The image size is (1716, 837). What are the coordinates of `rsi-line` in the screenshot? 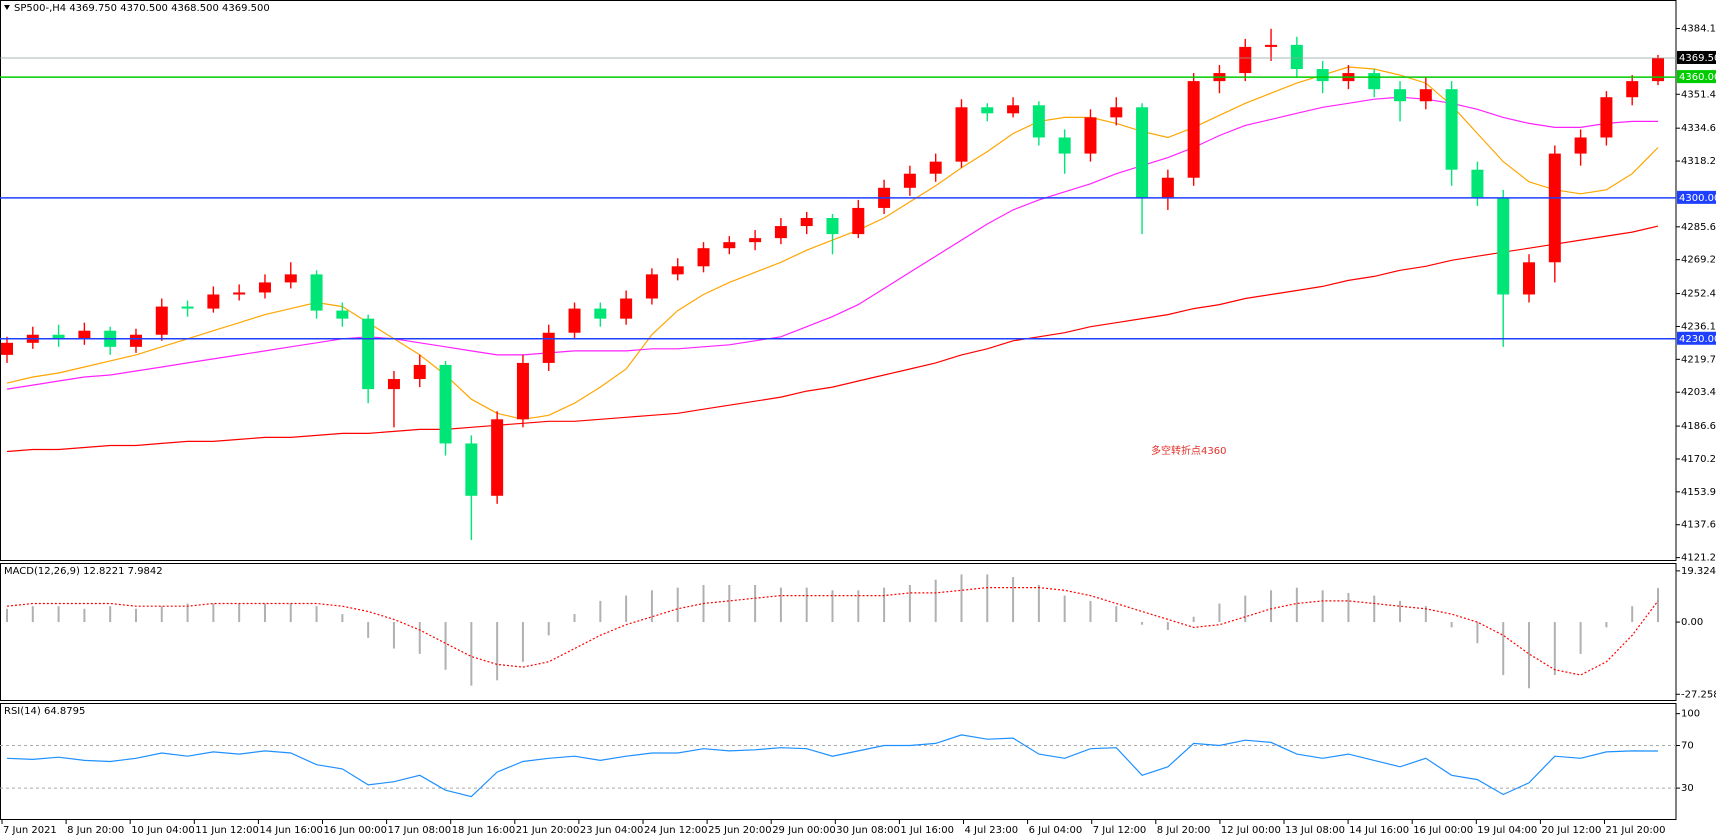 It's located at (832, 766).